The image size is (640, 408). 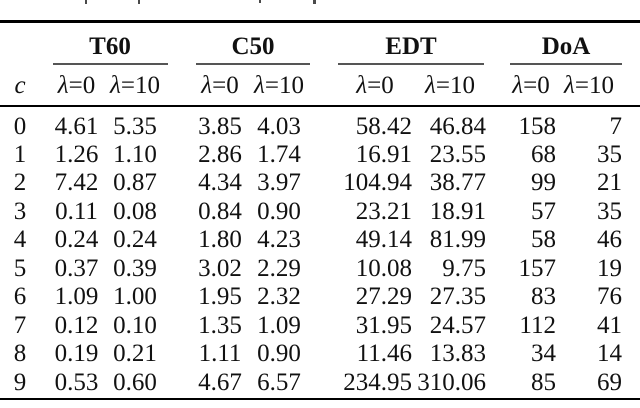 I want to click on cell-c50-l0: 2.86, so click(x=220, y=154).